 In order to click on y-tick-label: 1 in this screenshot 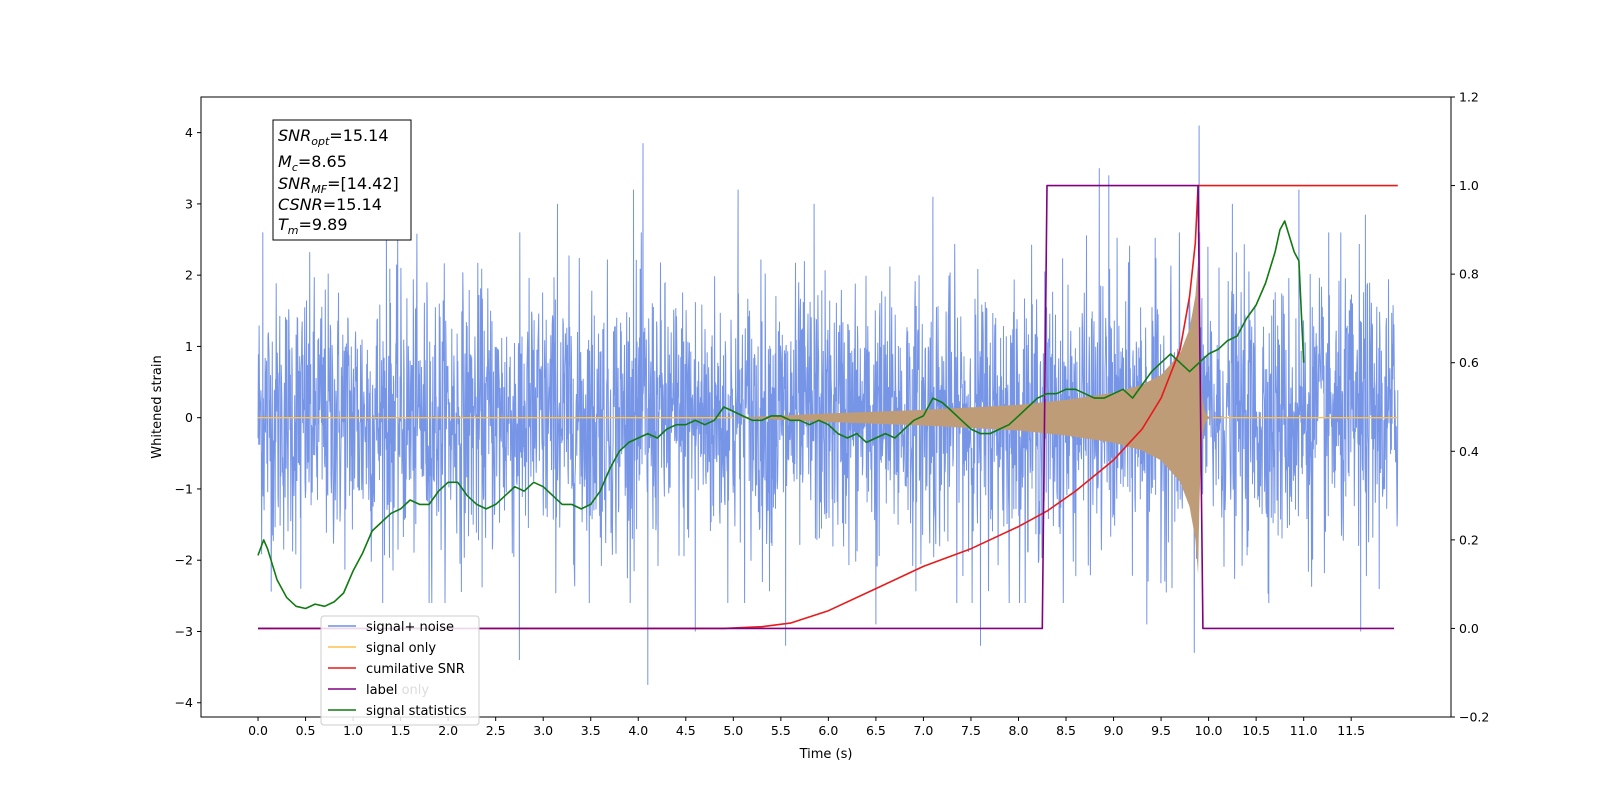, I will do `click(189, 346)`.